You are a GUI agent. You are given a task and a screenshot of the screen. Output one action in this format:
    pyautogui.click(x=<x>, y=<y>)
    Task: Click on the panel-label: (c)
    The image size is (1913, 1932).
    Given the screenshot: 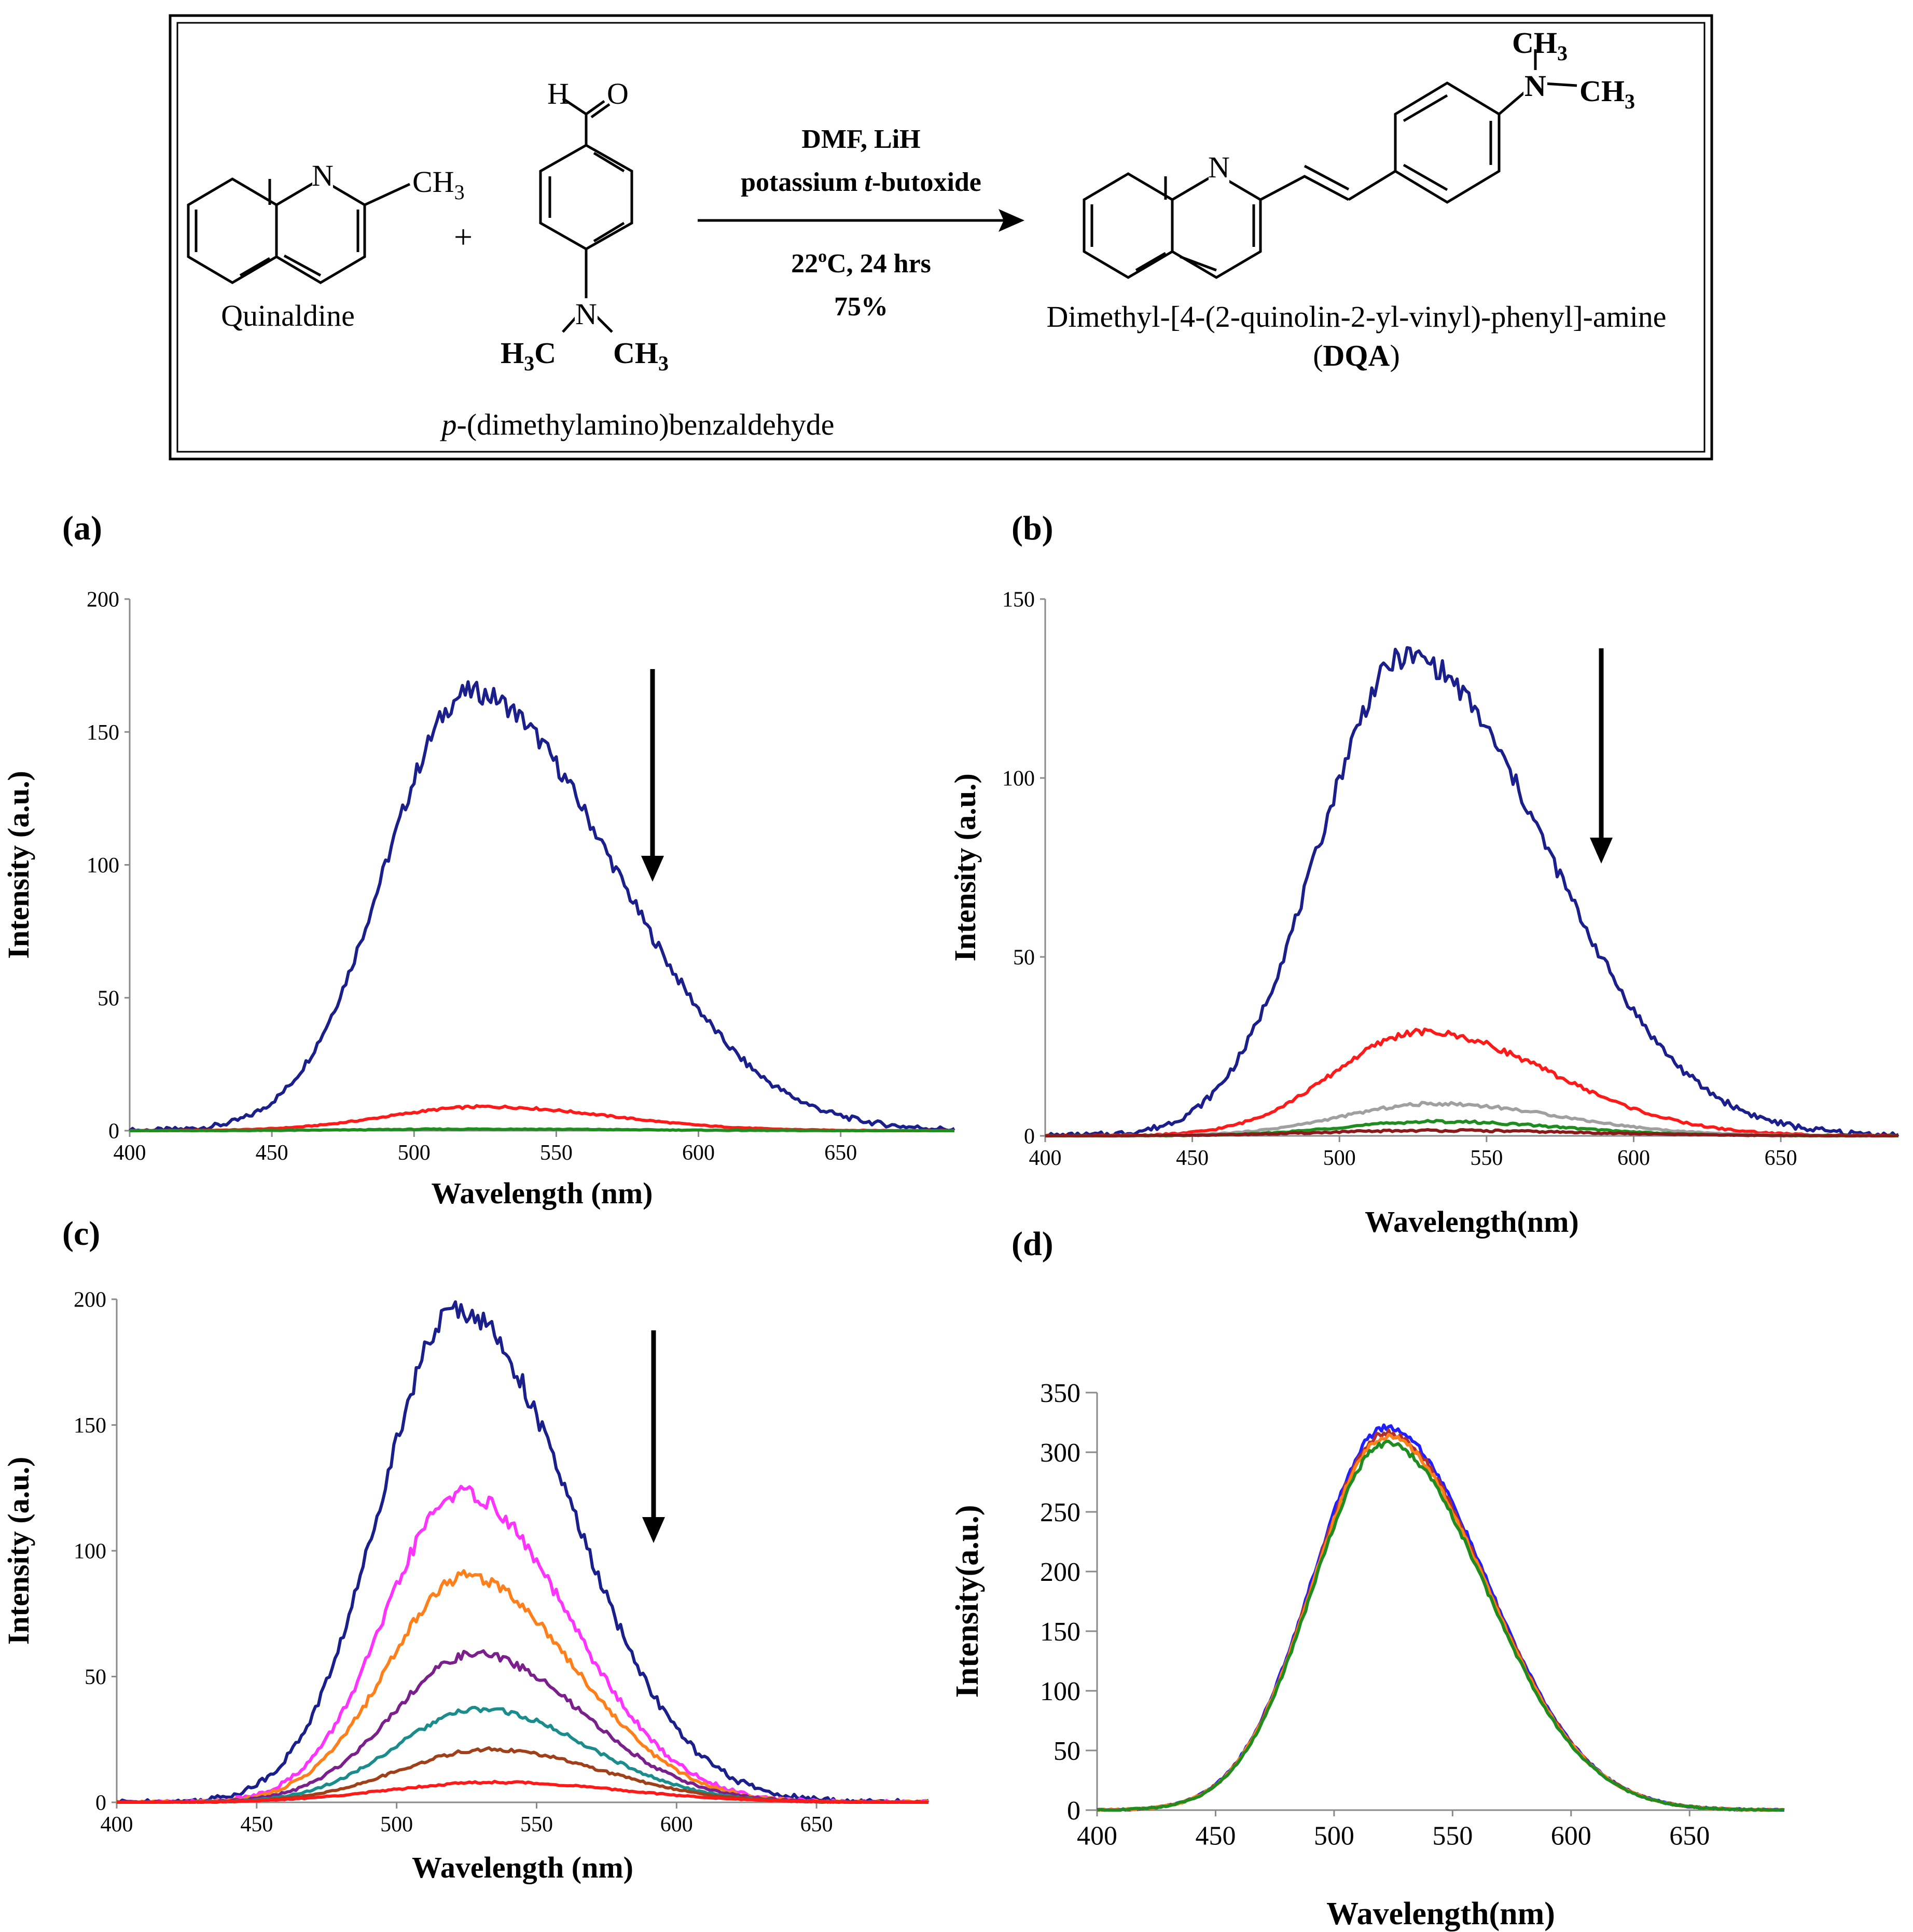 What is the action you would take?
    pyautogui.click(x=81, y=1234)
    